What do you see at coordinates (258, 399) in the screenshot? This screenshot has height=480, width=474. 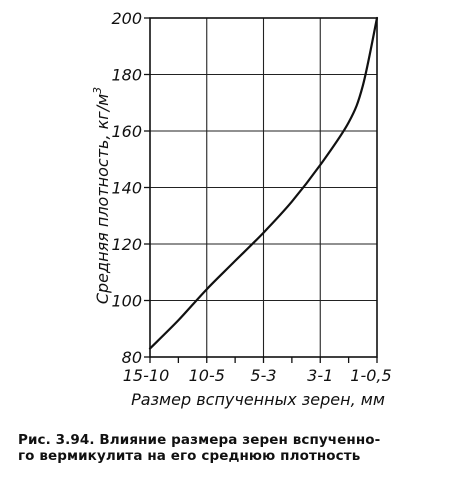 I see `x-axis-label: Размер вспученных зерен, мм` at bounding box center [258, 399].